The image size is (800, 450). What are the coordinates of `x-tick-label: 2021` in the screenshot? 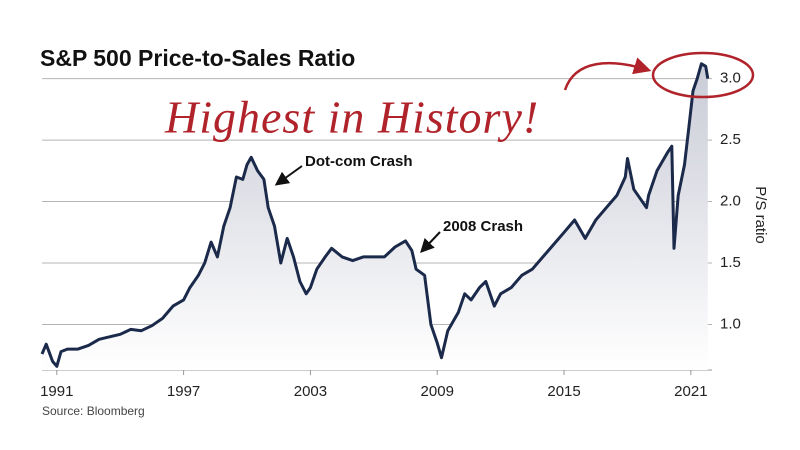 It's located at (690, 391).